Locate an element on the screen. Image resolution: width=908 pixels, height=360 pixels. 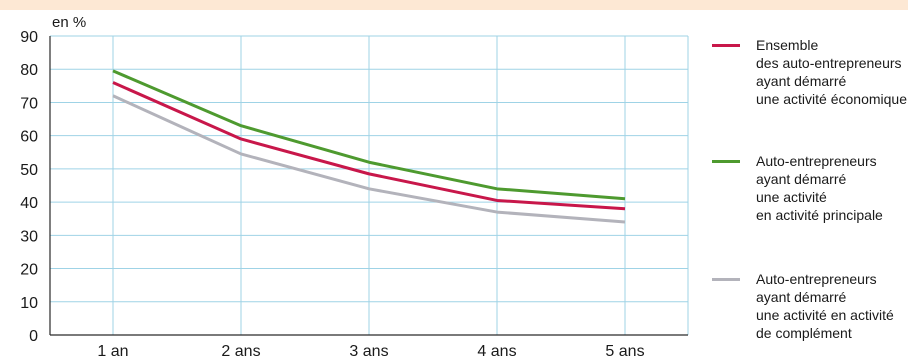
legend-label-line: Ensemble is located at coordinates (787, 45).